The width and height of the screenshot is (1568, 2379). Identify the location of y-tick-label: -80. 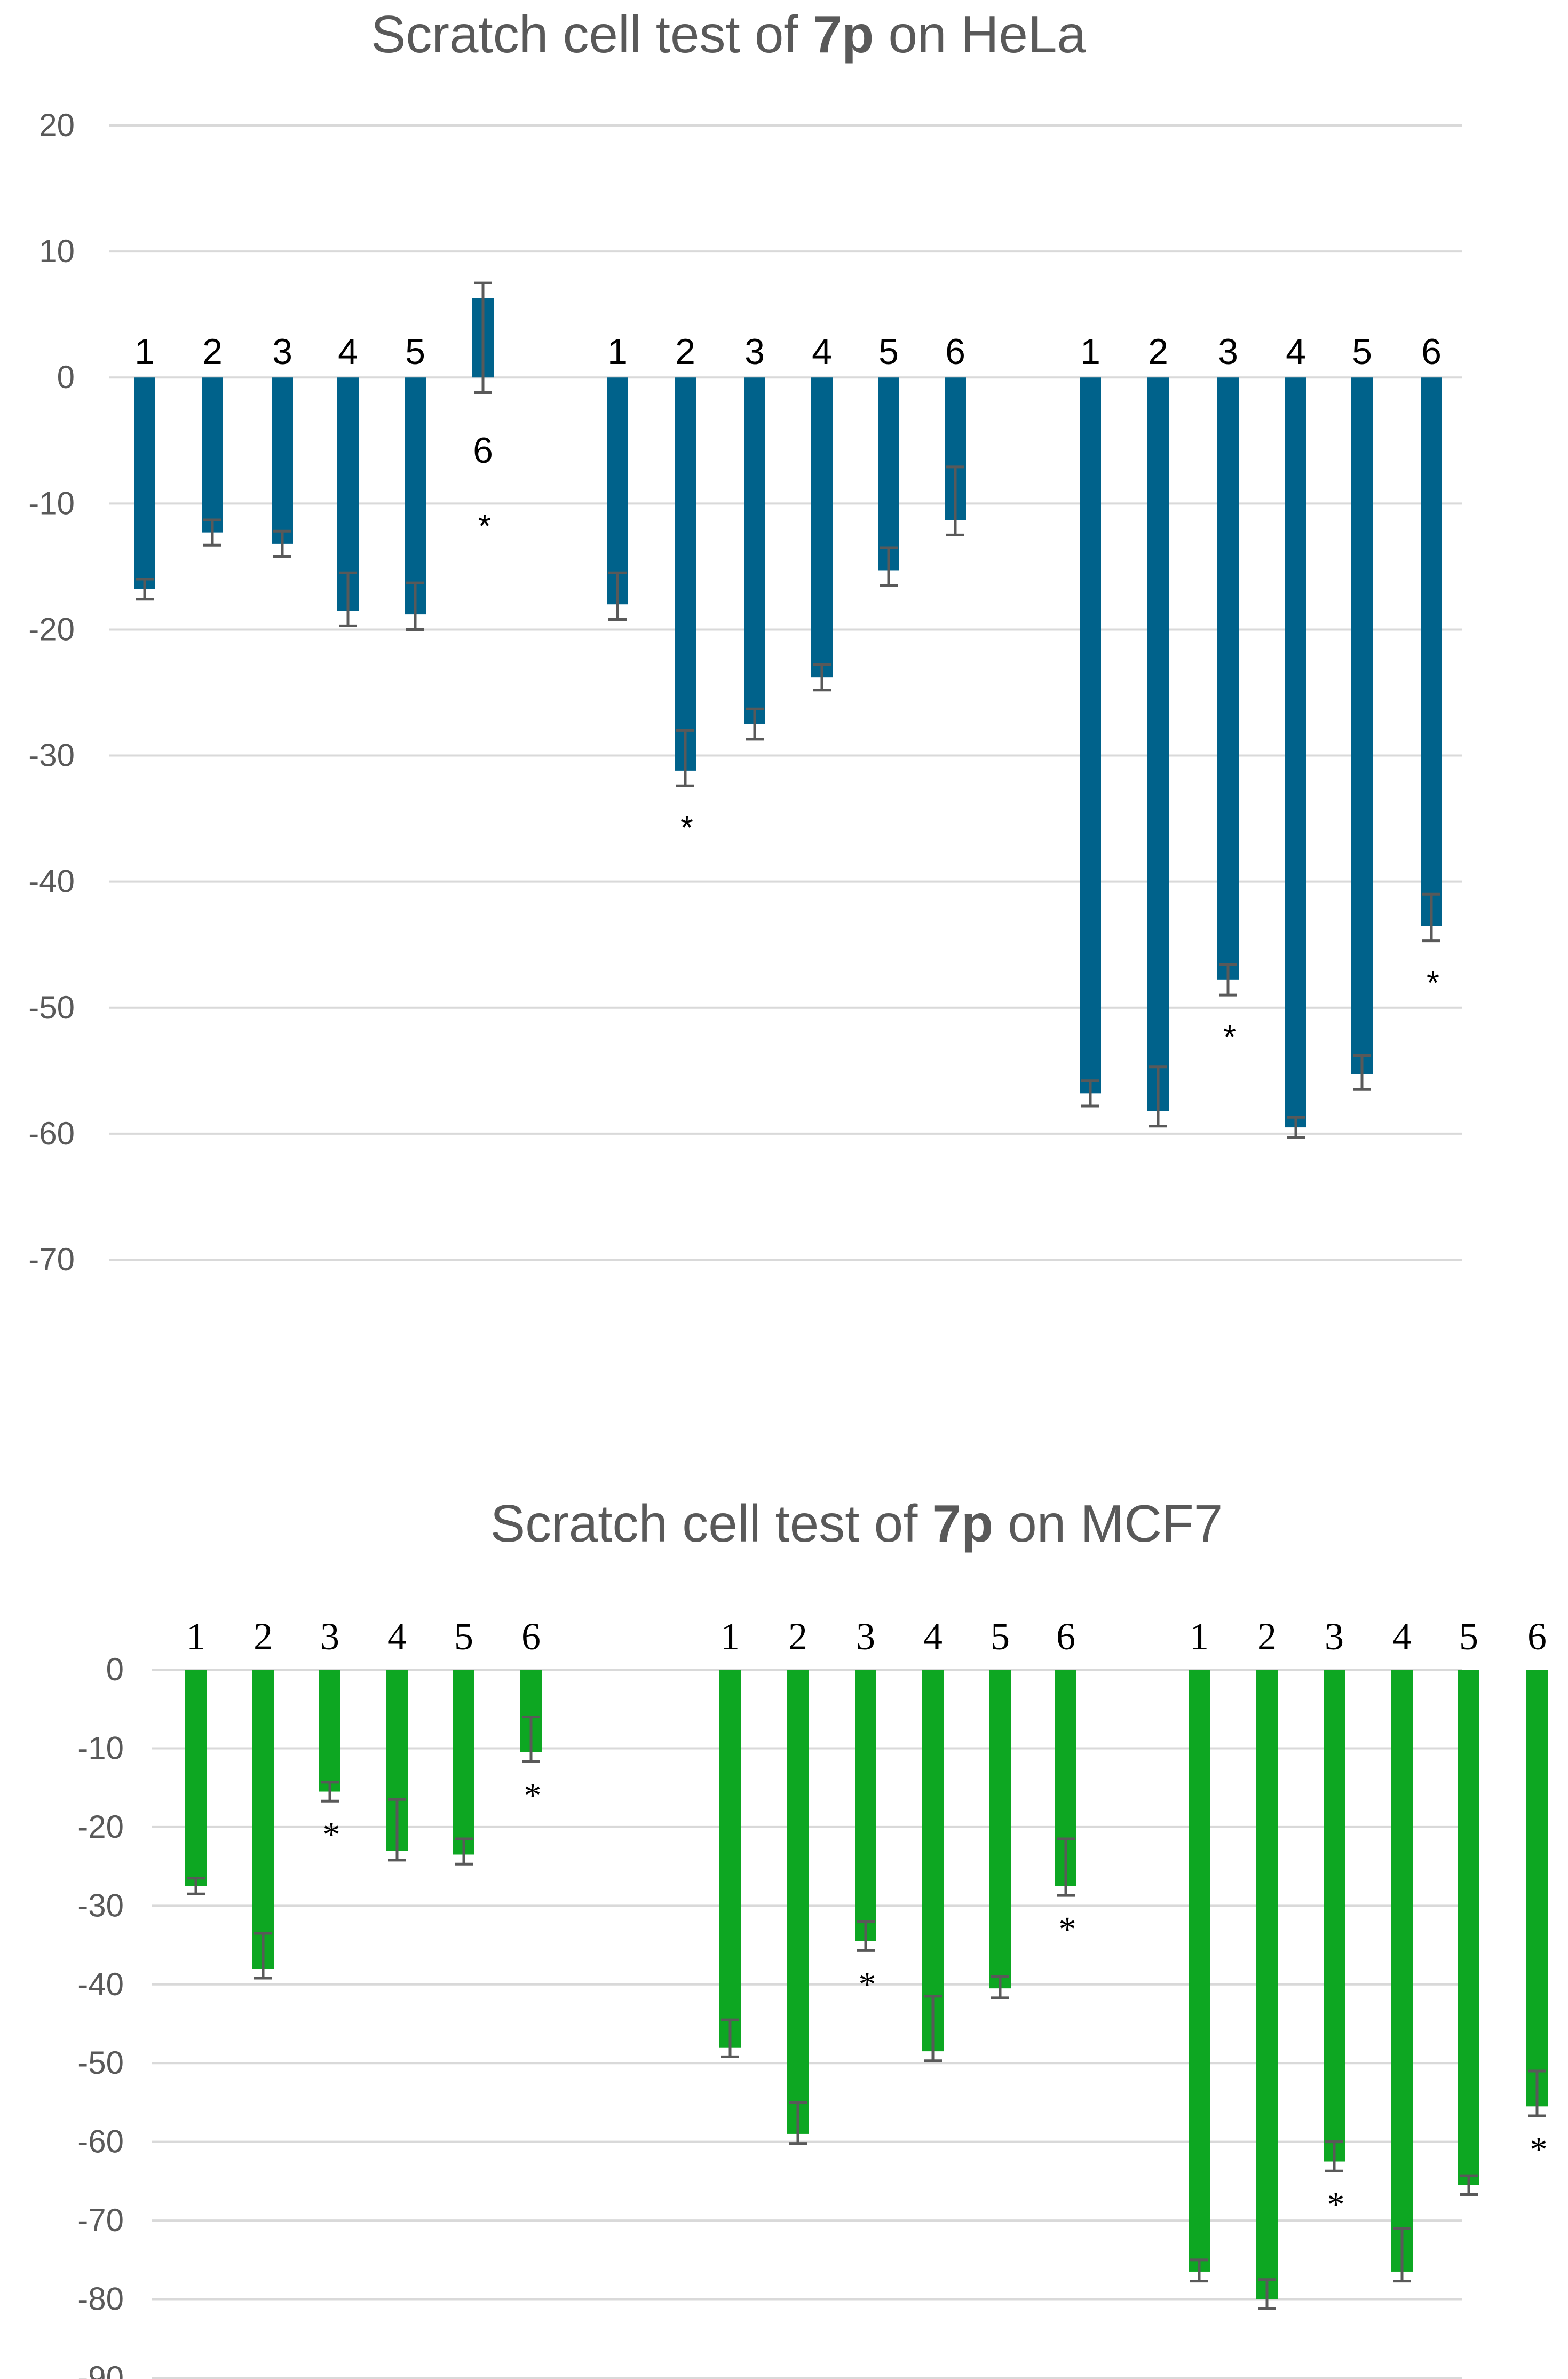
(100, 2299).